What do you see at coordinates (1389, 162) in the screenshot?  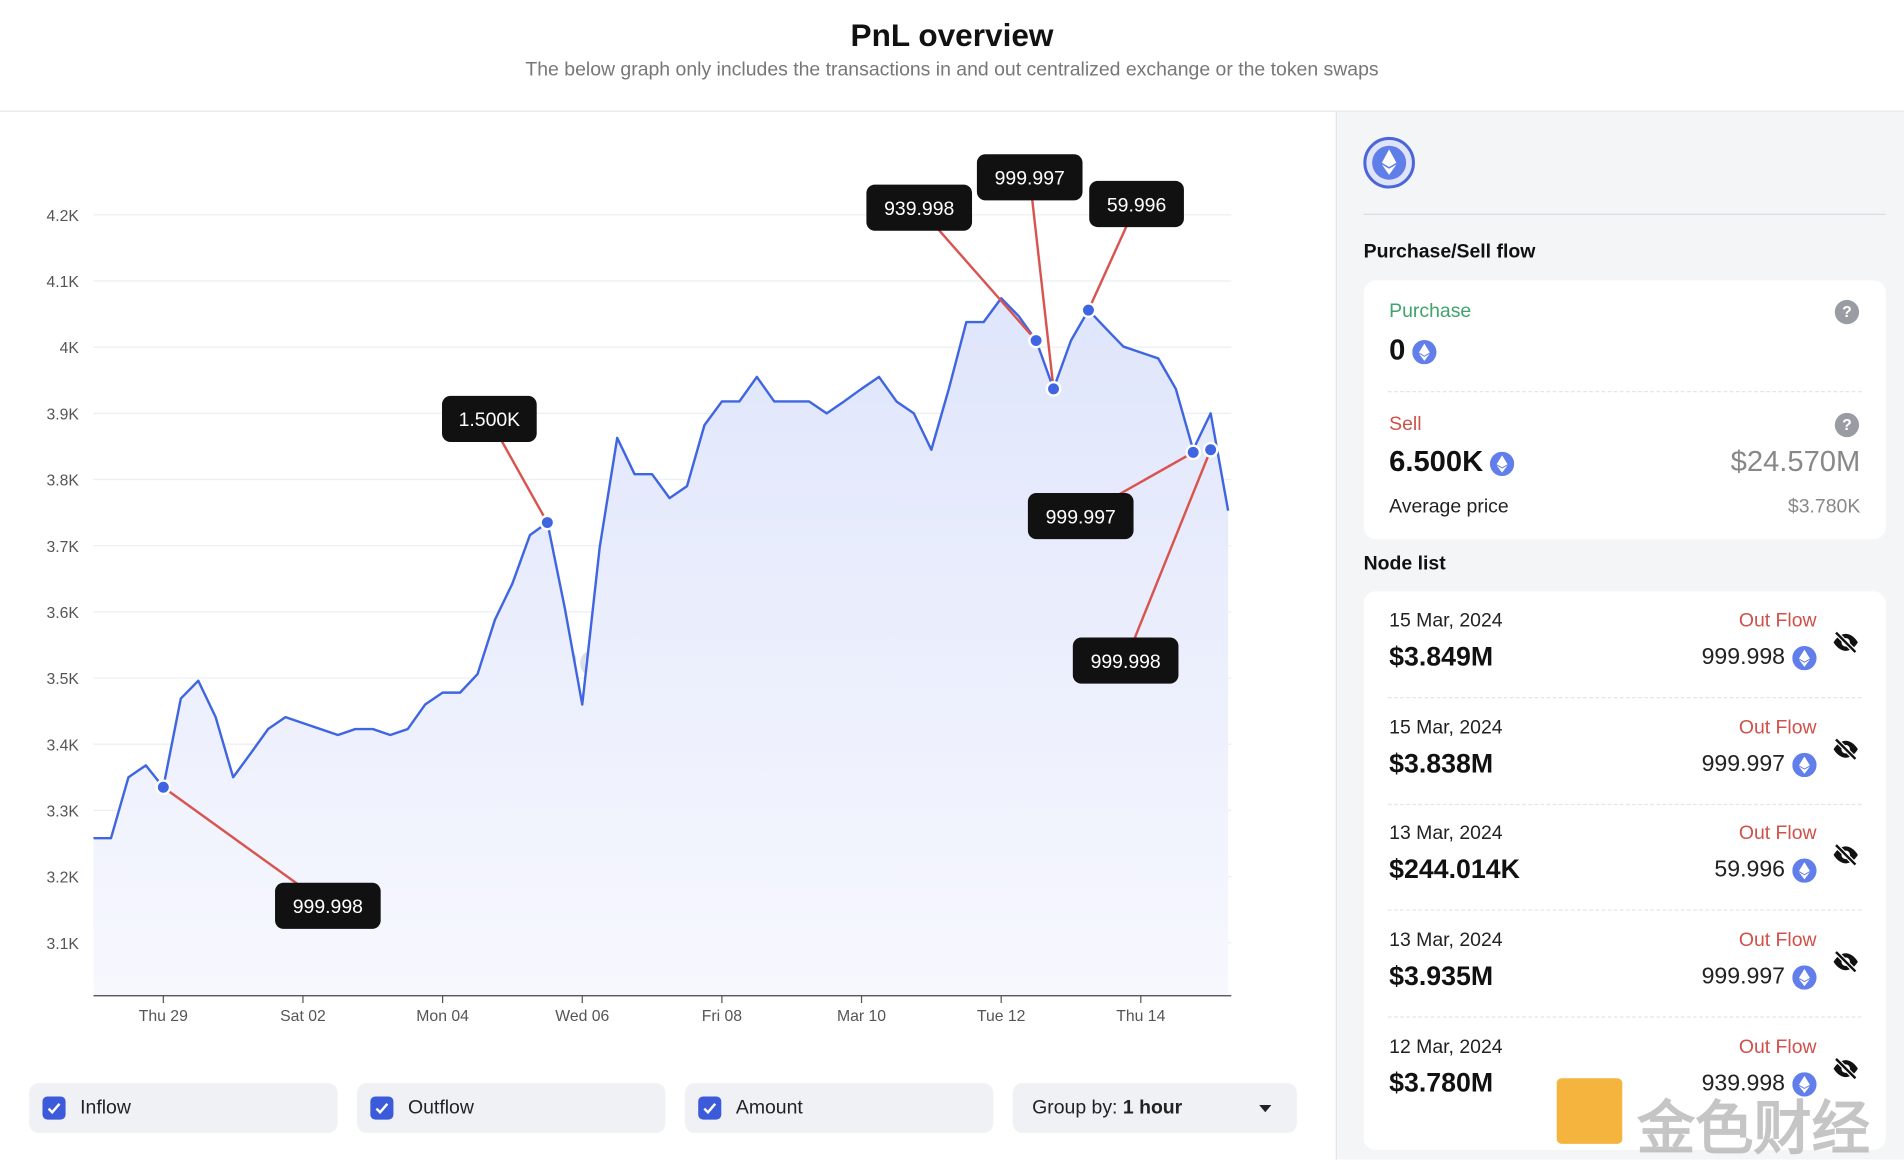 I see `token-icon` at bounding box center [1389, 162].